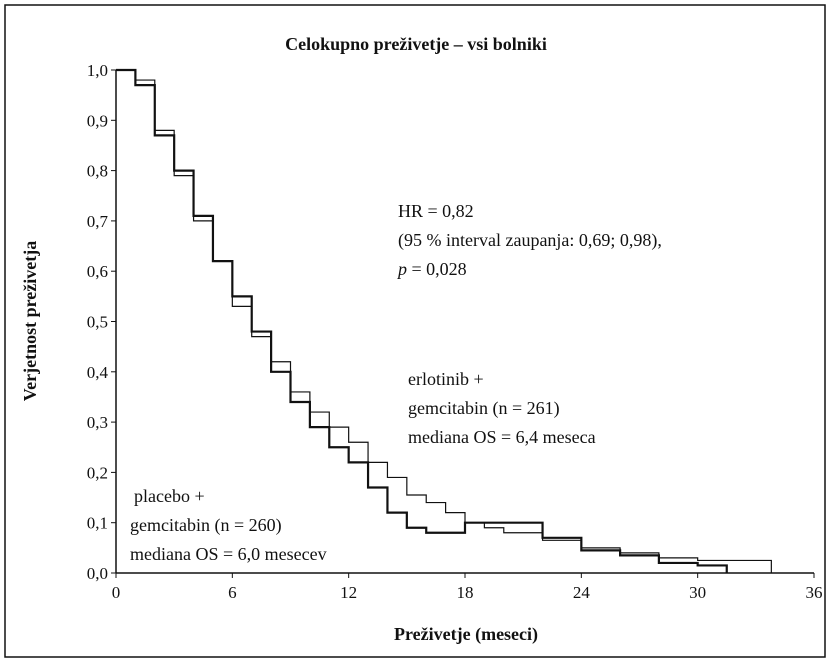 The height and width of the screenshot is (664, 831). What do you see at coordinates (97, 322) in the screenshot?
I see `y-tick-label: 0,5` at bounding box center [97, 322].